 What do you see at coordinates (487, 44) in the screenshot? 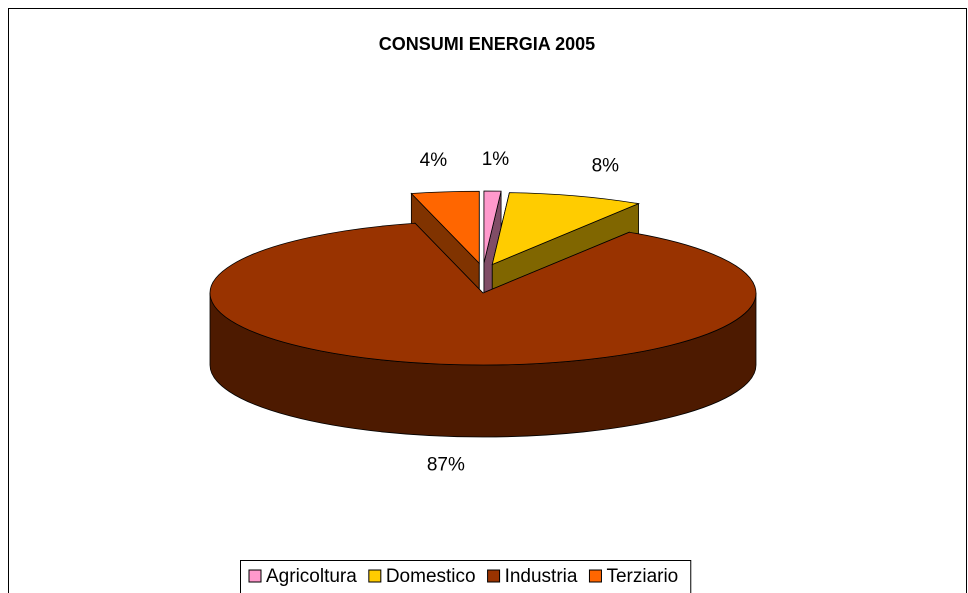
I see `chart-title: CONSUMI ENERGIA 2005` at bounding box center [487, 44].